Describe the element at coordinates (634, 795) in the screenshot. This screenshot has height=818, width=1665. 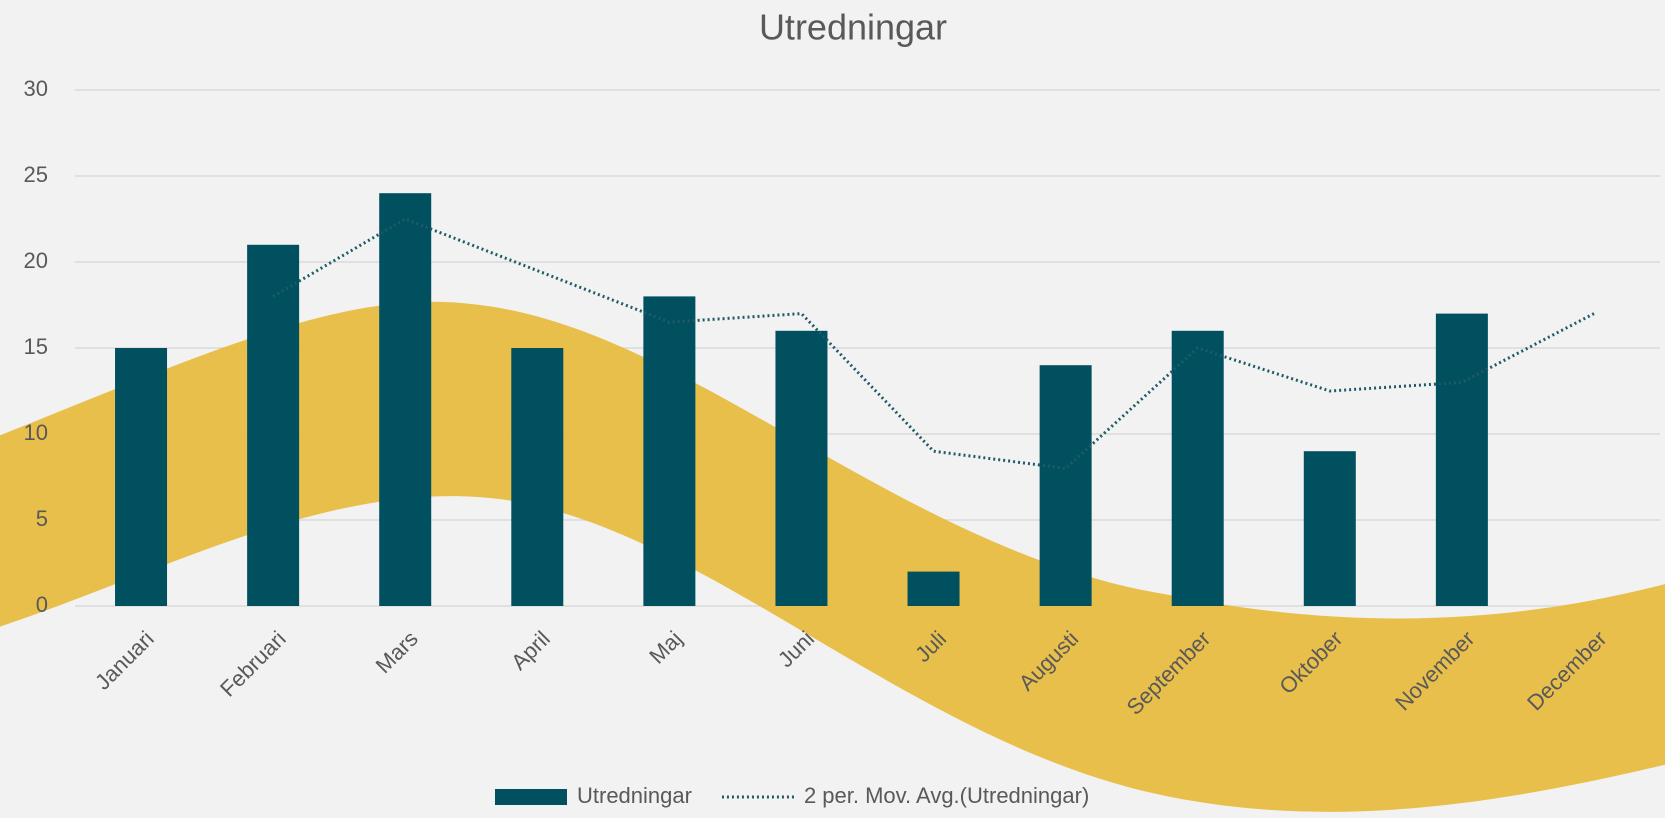
I see `legend-label: Utredningar` at that location.